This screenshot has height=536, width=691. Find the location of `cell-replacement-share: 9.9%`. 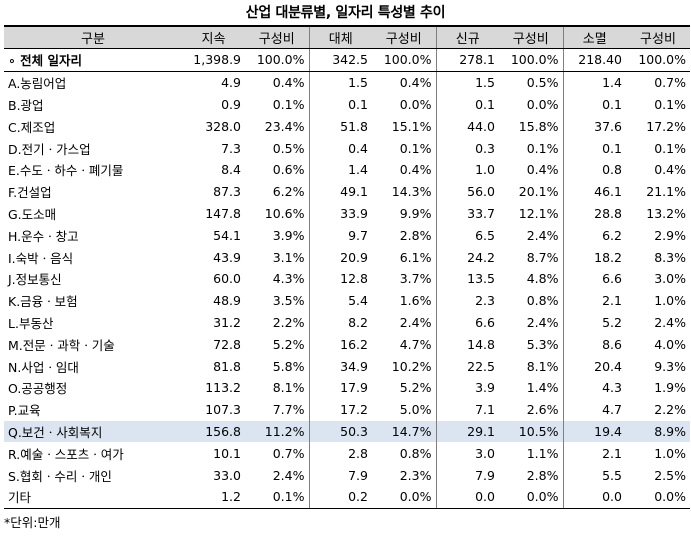

cell-replacement-share: 9.9% is located at coordinates (415, 213).